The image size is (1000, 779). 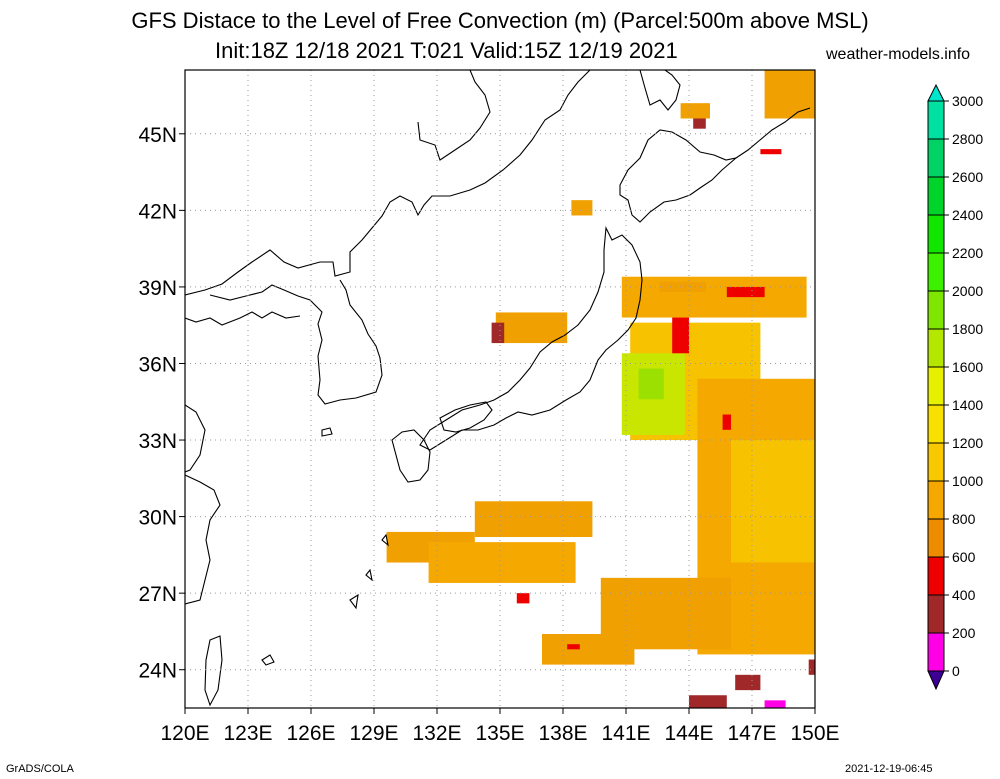 I want to click on footer-software: GrADS/COLA, so click(x=40, y=769).